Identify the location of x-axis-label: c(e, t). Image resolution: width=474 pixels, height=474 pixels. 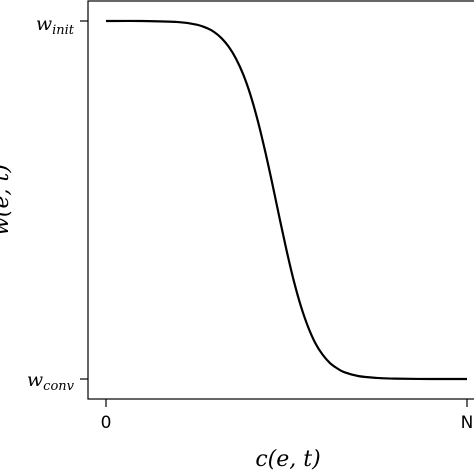
(287, 459).